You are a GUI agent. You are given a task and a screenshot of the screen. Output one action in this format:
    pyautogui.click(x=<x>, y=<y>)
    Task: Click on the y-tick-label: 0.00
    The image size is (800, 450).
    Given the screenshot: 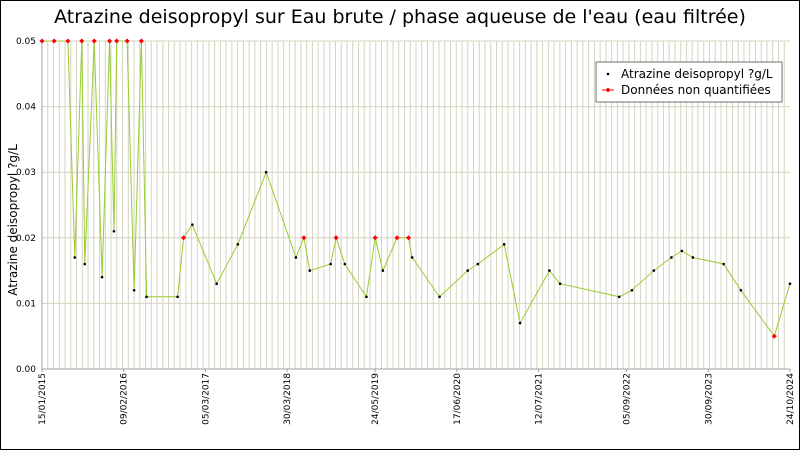 What is the action you would take?
    pyautogui.click(x=26, y=370)
    